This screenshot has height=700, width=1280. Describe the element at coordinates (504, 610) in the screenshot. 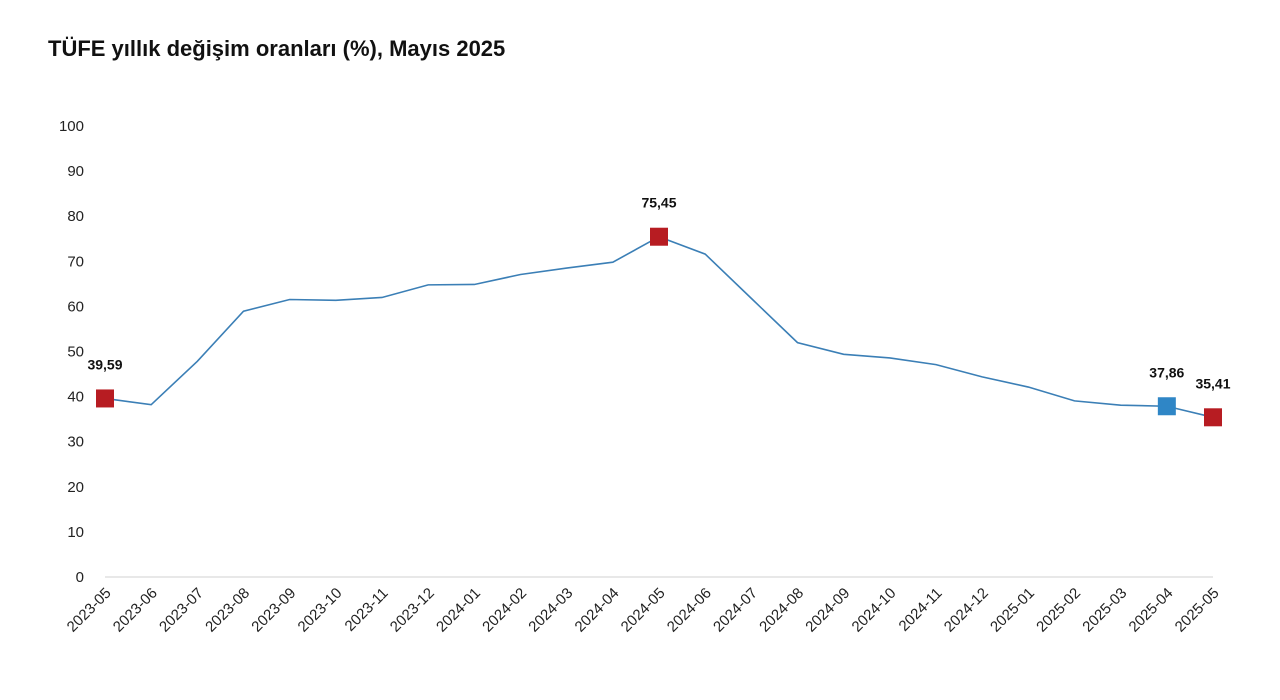

I see `x-tick-label: 2024-02` at that location.